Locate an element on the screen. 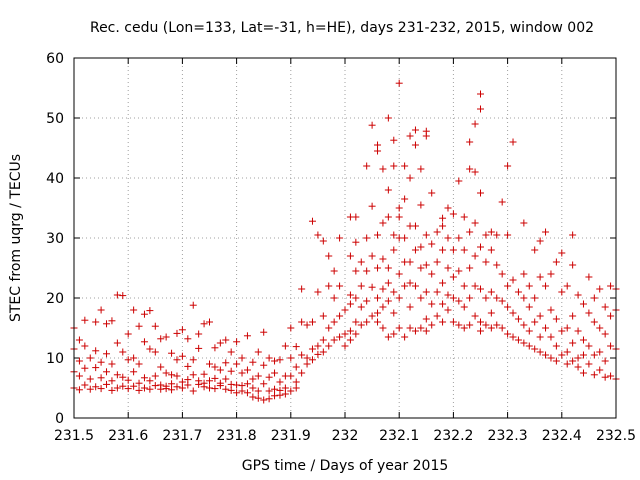 This screenshot has height=480, width=640. y-tick-label: 60 is located at coordinates (55, 59).